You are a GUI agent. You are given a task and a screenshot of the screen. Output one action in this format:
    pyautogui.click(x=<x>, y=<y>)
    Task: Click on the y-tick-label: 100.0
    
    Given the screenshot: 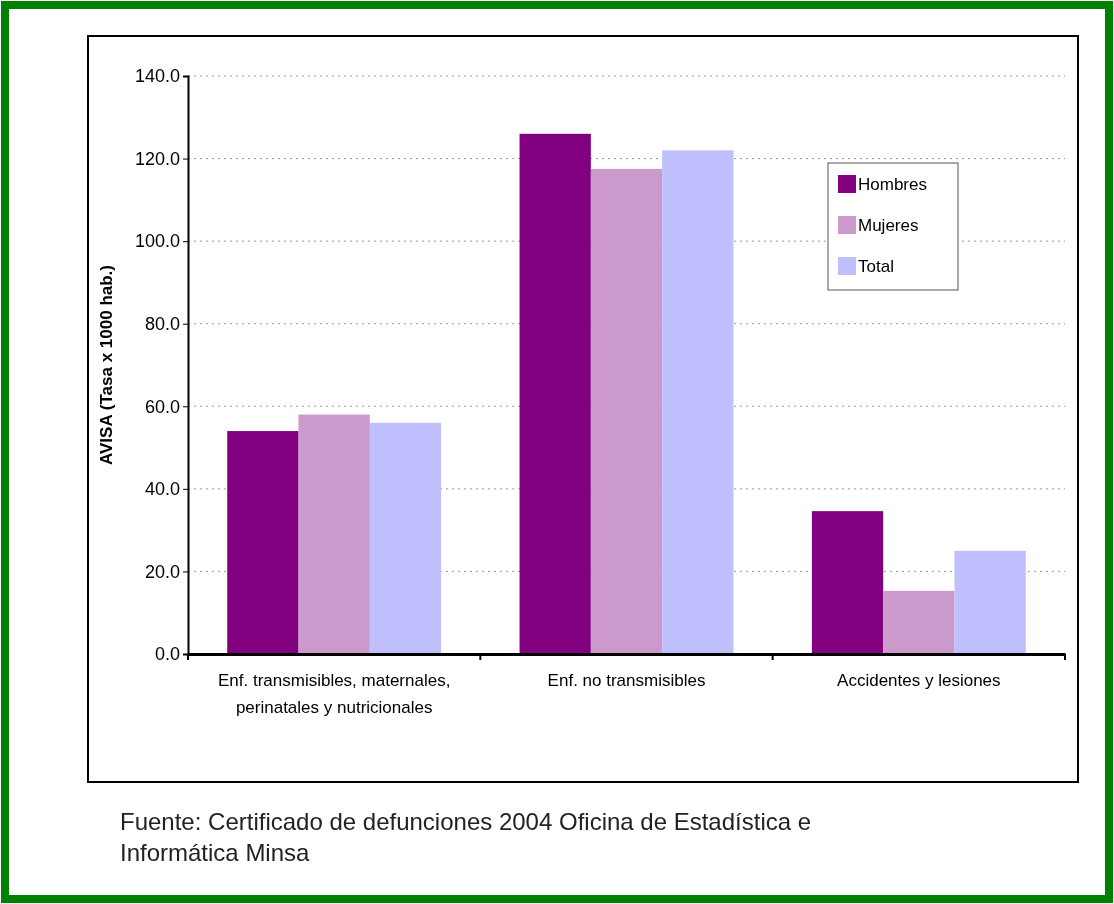 What is the action you would take?
    pyautogui.click(x=157, y=241)
    